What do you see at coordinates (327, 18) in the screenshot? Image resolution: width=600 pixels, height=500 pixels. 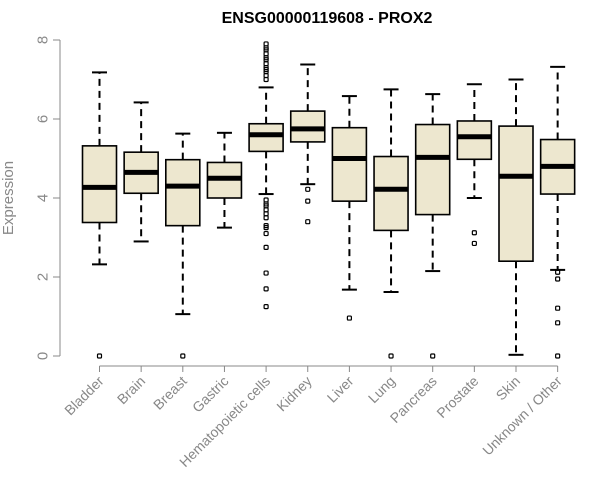 I see `chart-title: ENSG00000119608 - PROX2` at bounding box center [327, 18].